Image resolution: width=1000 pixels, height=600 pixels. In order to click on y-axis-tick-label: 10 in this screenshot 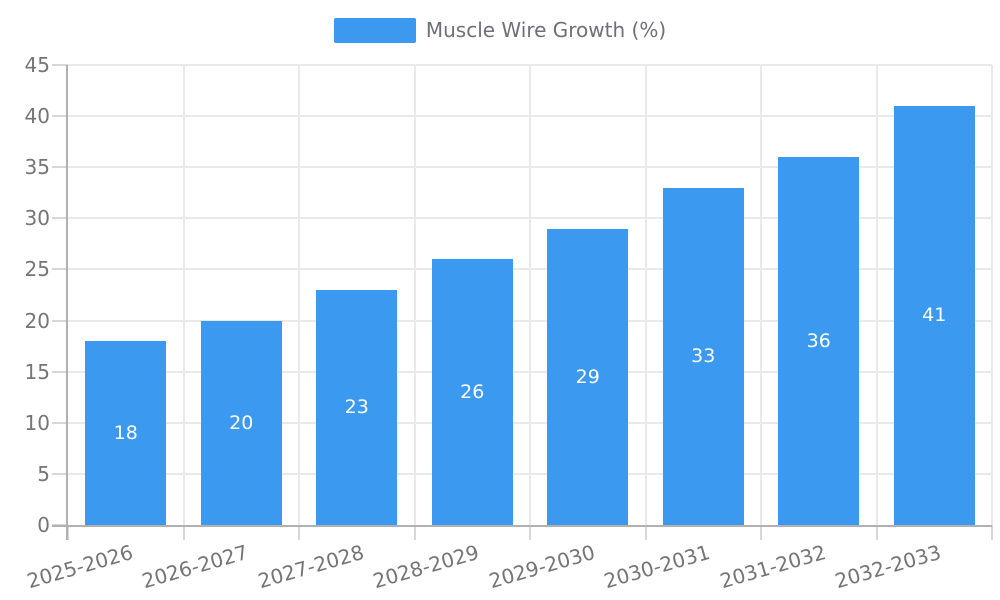, I will do `click(37, 422)`.